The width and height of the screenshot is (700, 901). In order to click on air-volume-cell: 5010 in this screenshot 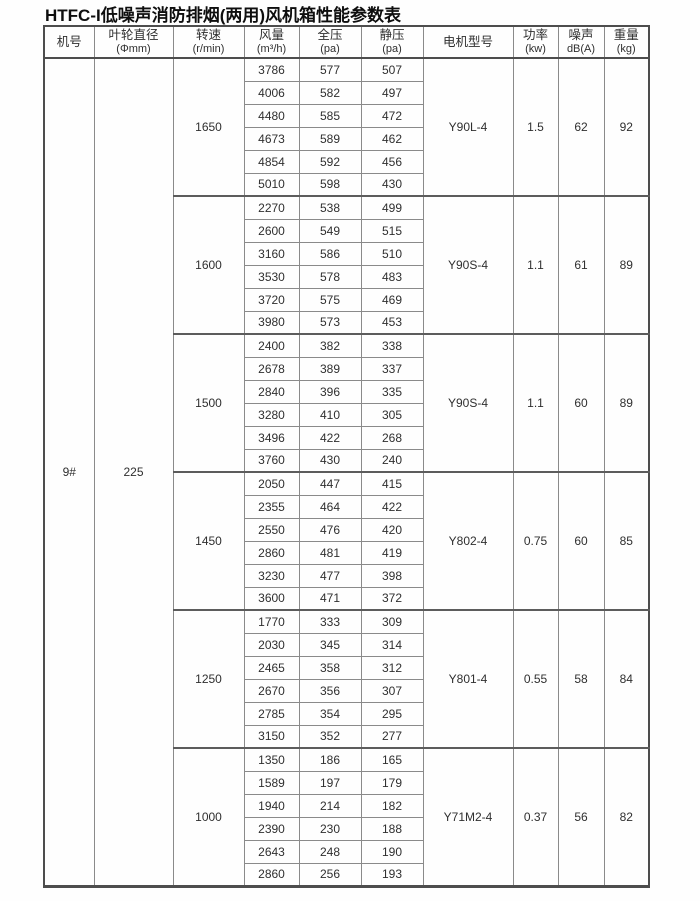, I will do `click(271, 184)`.